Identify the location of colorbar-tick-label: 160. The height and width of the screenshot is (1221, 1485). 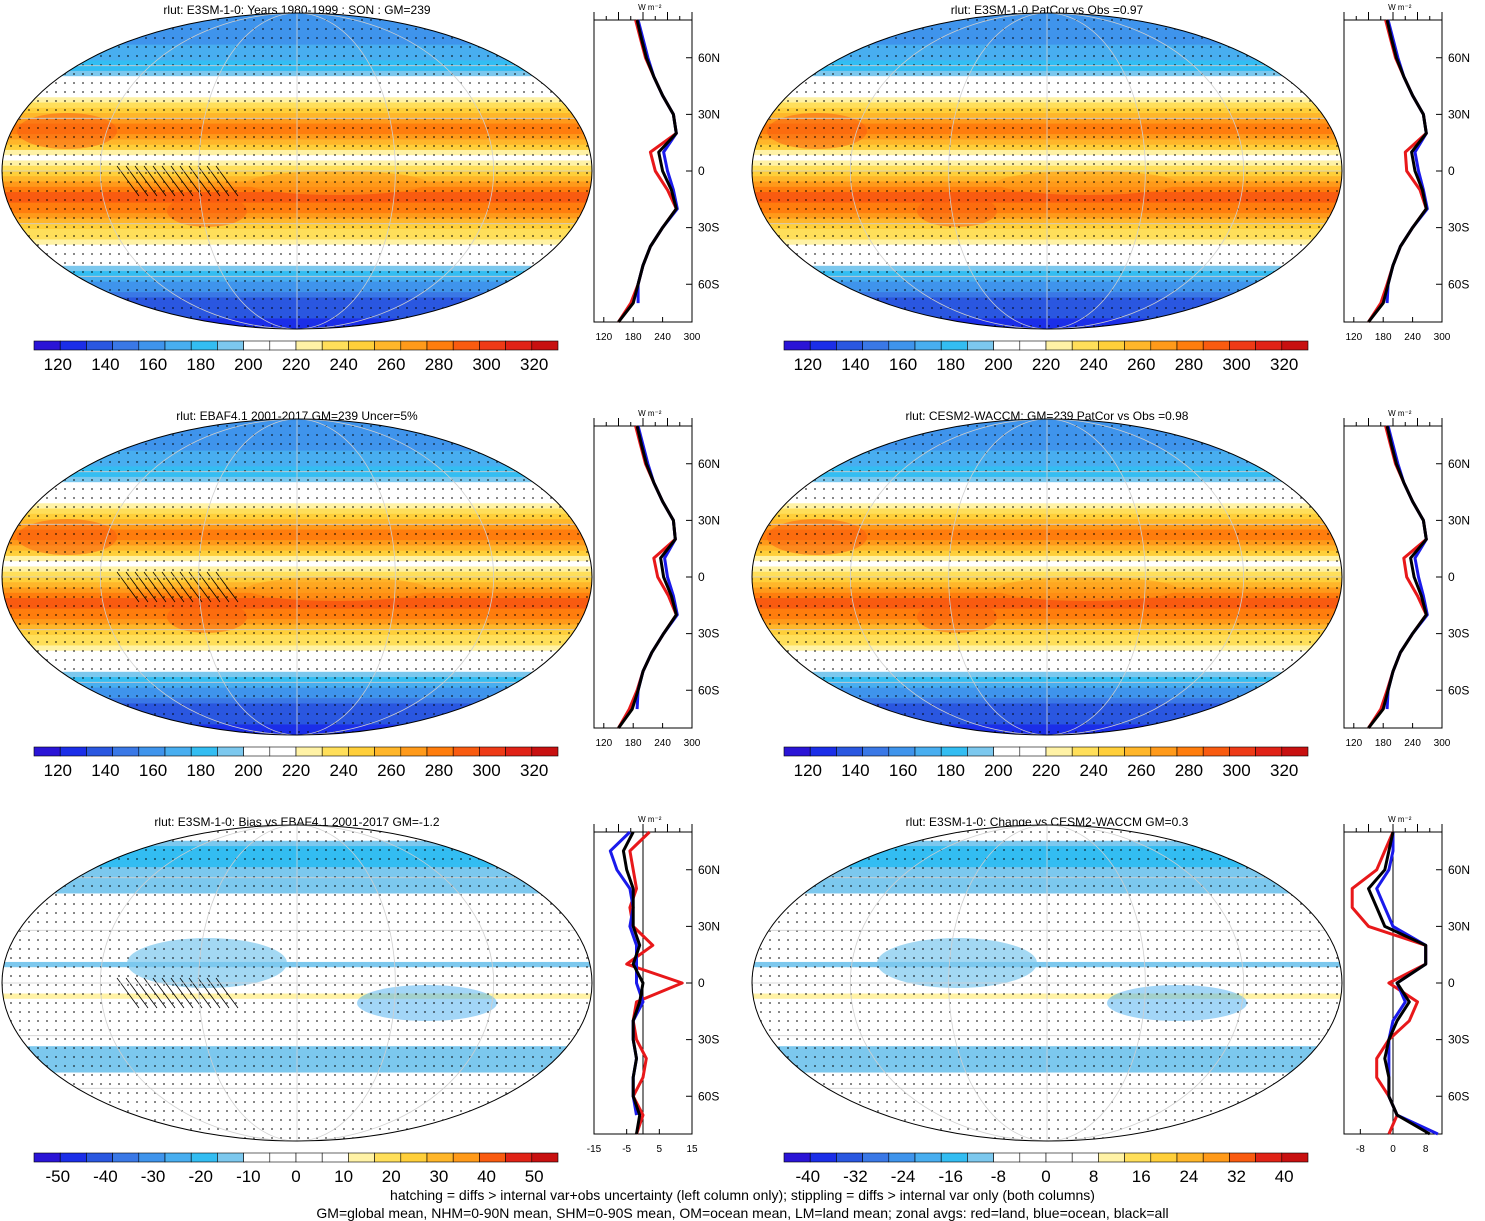
(153, 363).